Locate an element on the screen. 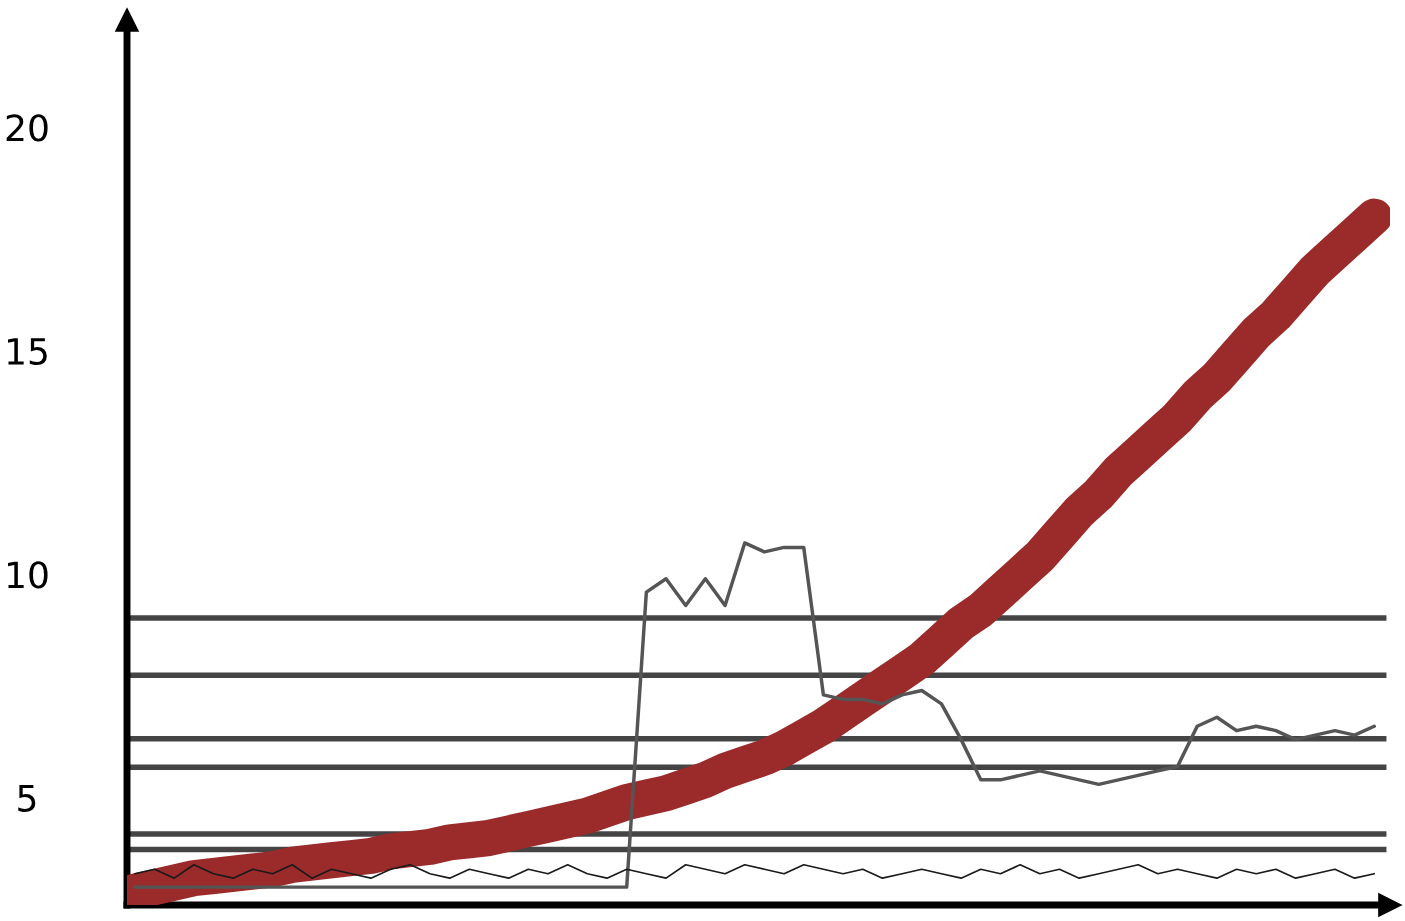 This screenshot has height=921, width=1405. y-tick-label: 20 is located at coordinates (27, 128).